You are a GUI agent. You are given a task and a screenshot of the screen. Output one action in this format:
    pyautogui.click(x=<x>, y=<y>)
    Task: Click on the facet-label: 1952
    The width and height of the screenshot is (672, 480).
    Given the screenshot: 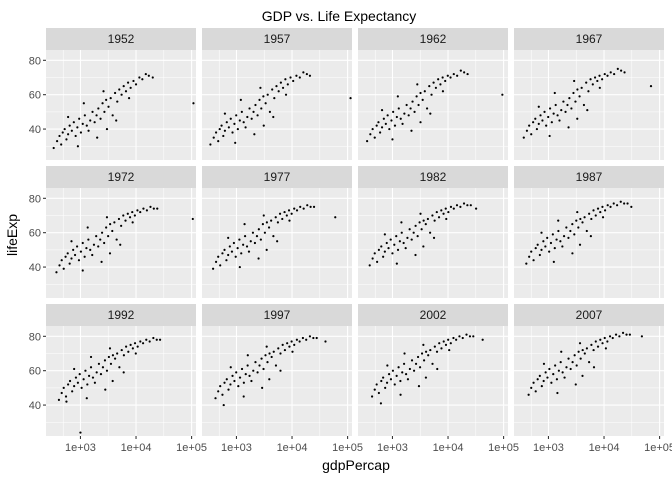 What is the action you would take?
    pyautogui.click(x=121, y=39)
    